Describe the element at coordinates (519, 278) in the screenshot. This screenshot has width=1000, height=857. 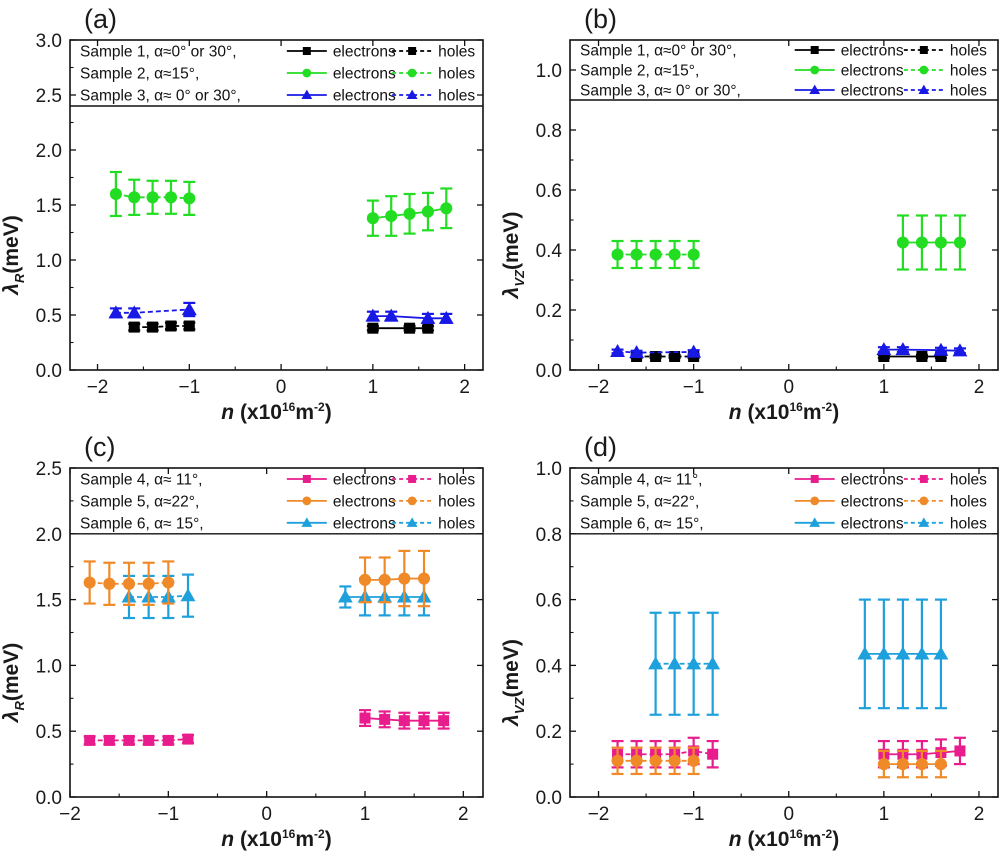
I see `y-title-subscript: VZ` at that location.